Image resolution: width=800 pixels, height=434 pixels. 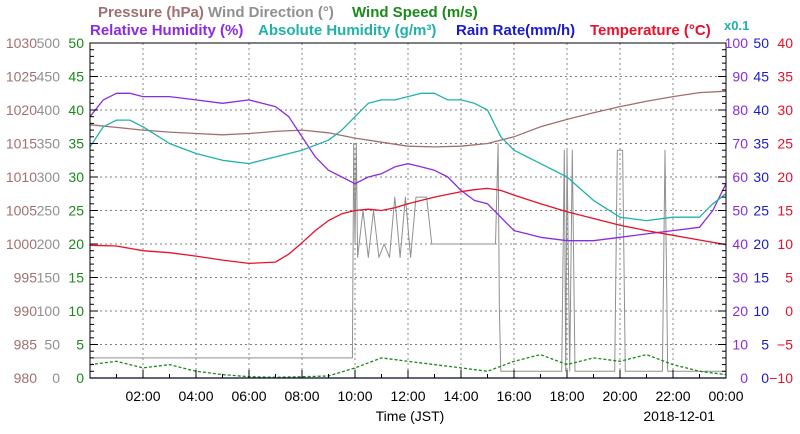 What do you see at coordinates (76, 177) in the screenshot?
I see `y-tick-wind-speed: 30` at bounding box center [76, 177].